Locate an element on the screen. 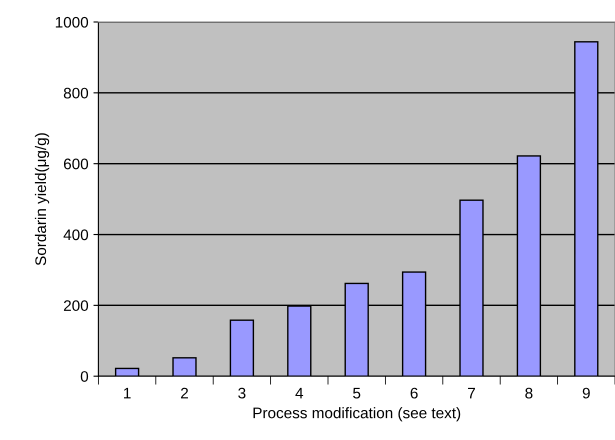 This screenshot has width=615, height=440. y-tick-label: 400 is located at coordinates (76, 234).